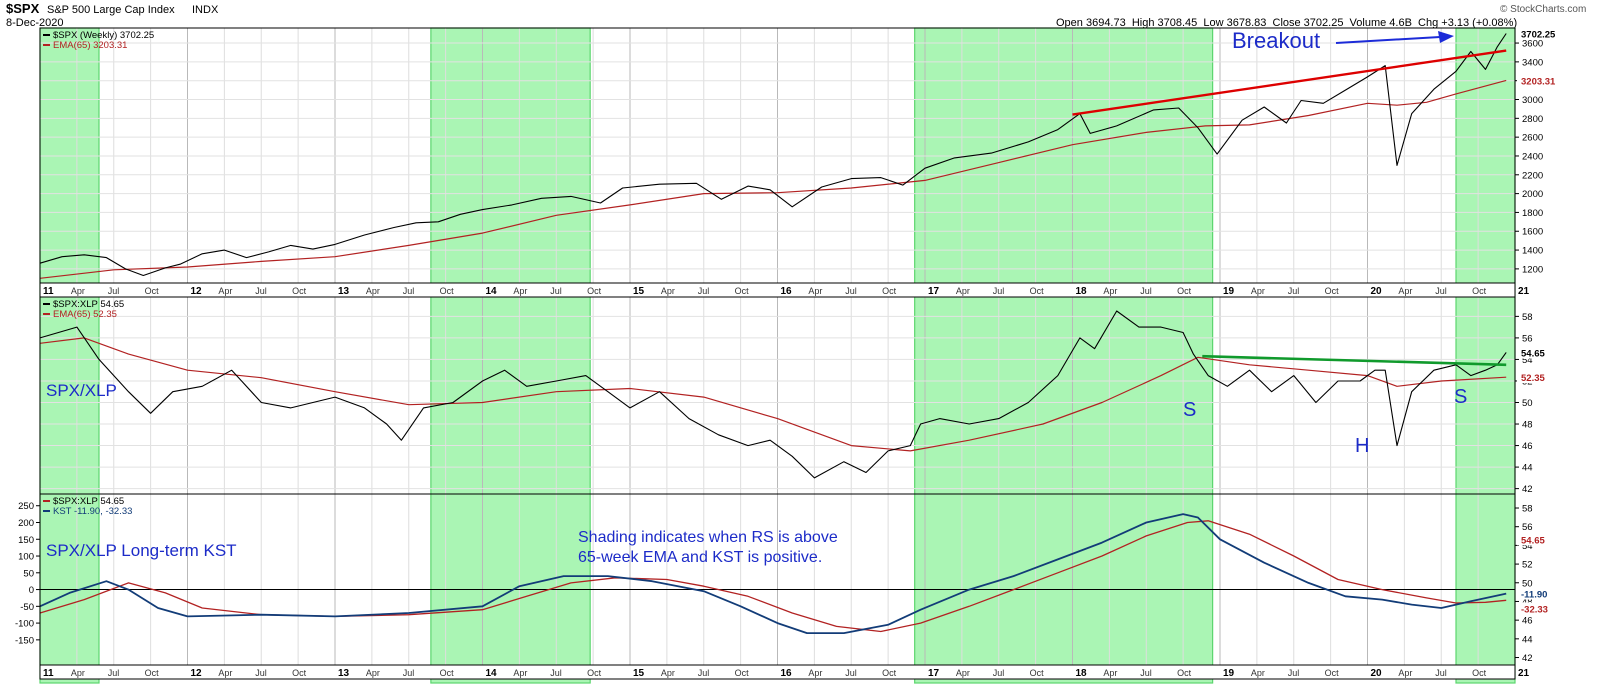 The height and width of the screenshot is (700, 1600). What do you see at coordinates (1184, 673) in the screenshot?
I see `x-minor-label-1-7-2: Oct` at bounding box center [1184, 673].